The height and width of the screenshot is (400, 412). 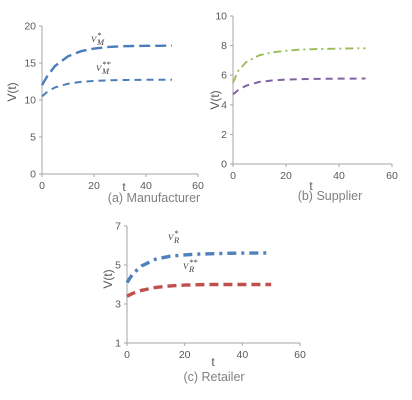 What do you see at coordinates (30, 27) in the screenshot?
I see `y-tick-label: 20` at bounding box center [30, 27].